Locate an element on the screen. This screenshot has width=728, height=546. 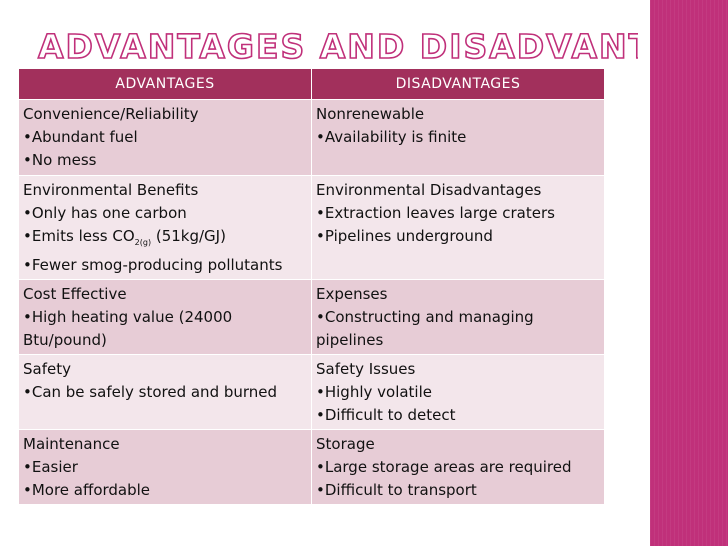
cell-line: •Extraction leaves large craters is located at coordinates (435, 213).